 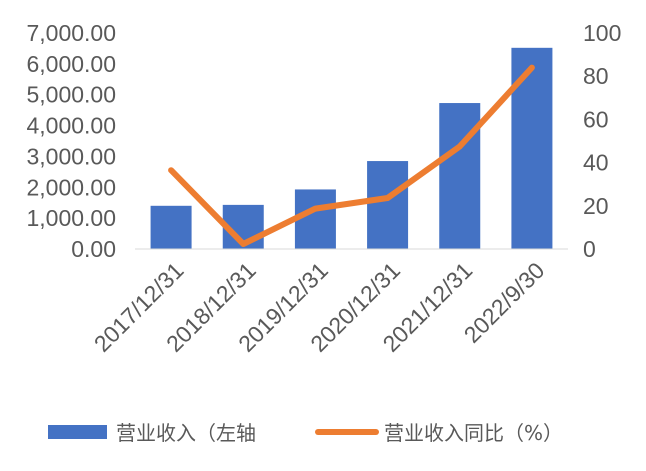 What do you see at coordinates (71, 156) in the screenshot?
I see `left-tick-label: 3,000.00` at bounding box center [71, 156].